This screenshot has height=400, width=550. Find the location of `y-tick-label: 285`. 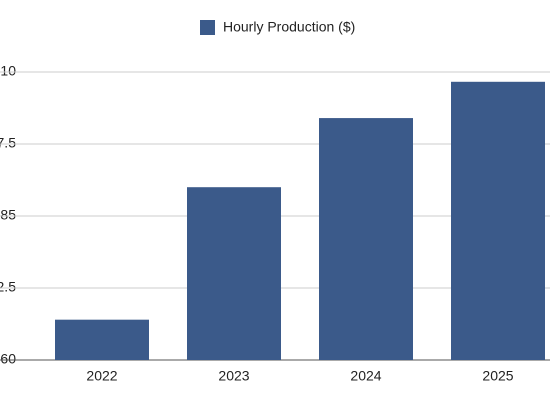

y-tick-label: 285 is located at coordinates (8, 215).